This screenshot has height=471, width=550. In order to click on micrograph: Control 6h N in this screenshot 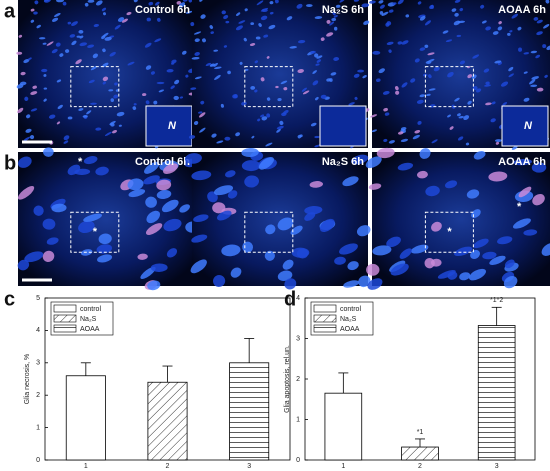, I will do `click(106, 74)`.